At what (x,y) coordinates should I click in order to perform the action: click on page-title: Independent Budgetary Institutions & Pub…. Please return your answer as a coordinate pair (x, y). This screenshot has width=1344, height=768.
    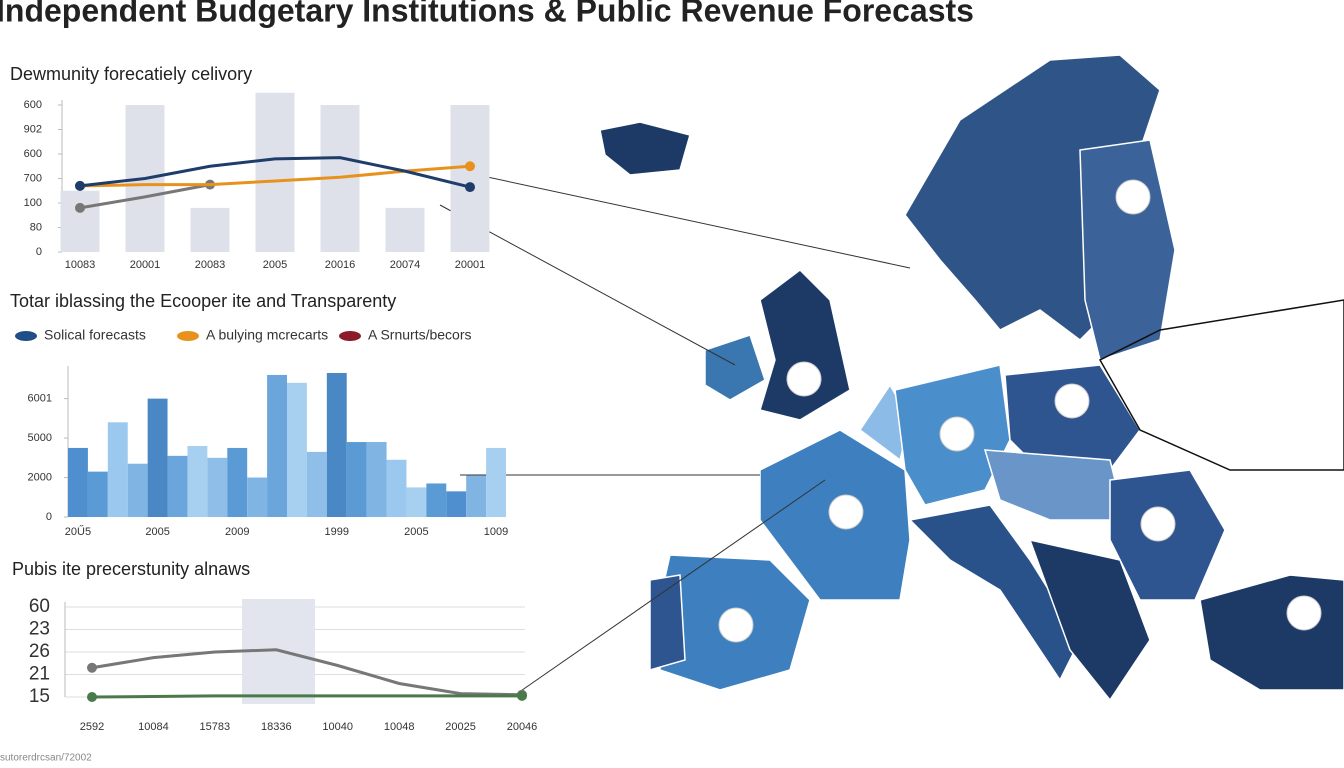
    Looking at the image, I should click on (487, 14).